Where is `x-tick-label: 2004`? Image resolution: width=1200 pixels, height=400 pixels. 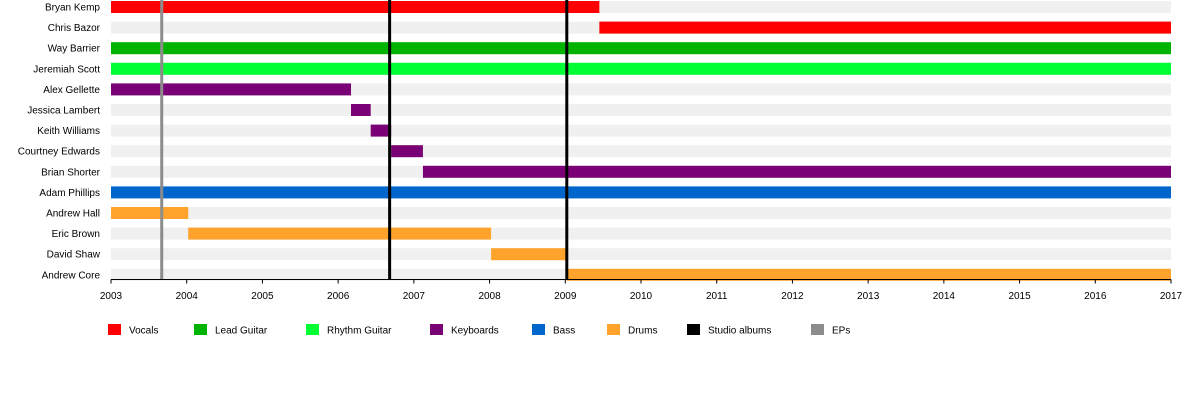
x-tick-label: 2004 is located at coordinates (187, 296).